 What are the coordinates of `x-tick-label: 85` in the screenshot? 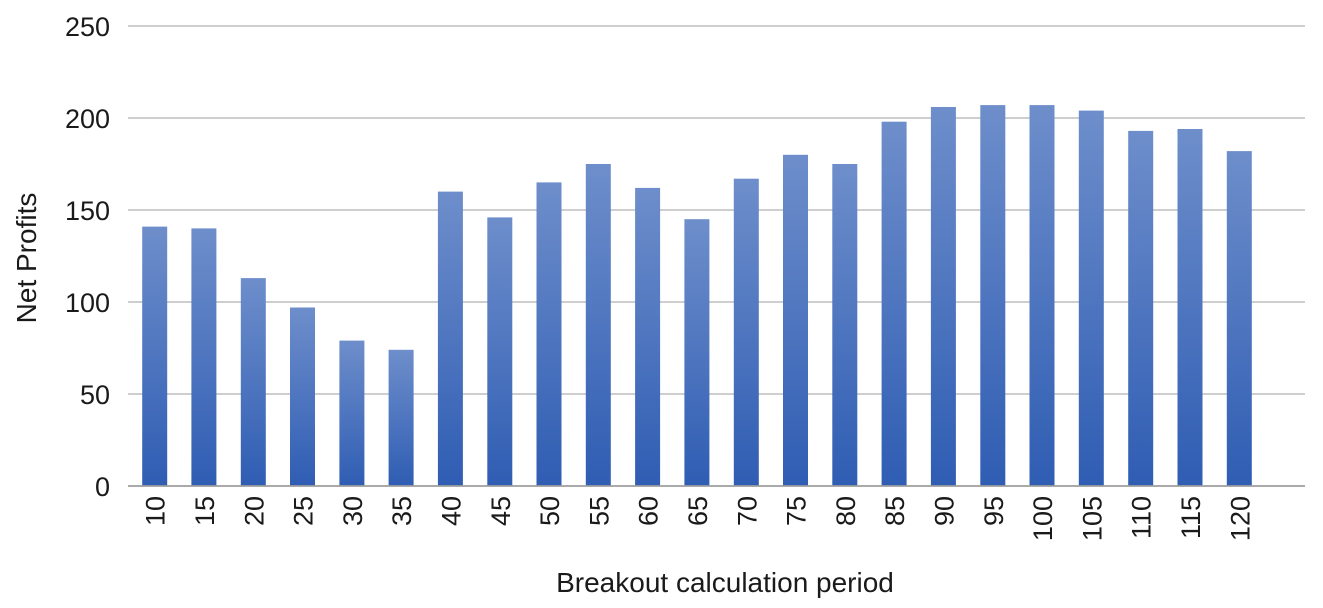 It's located at (895, 511).